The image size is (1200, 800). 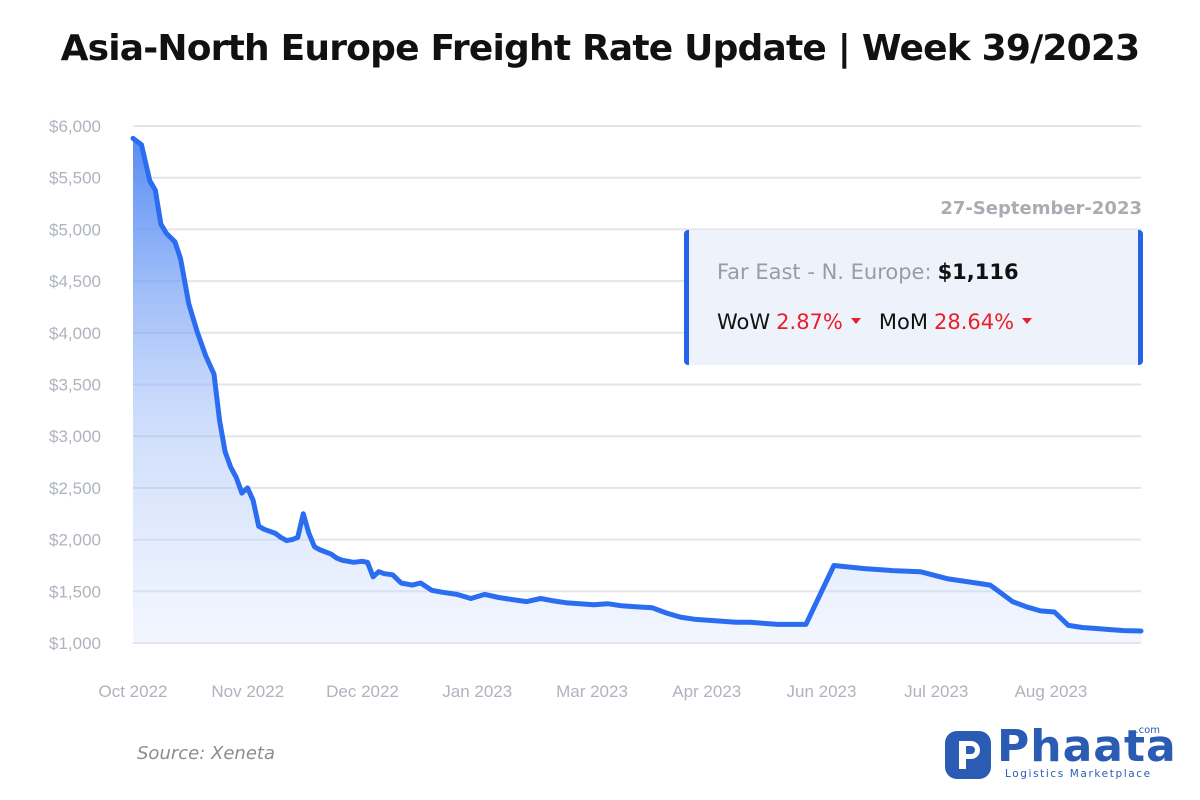 What do you see at coordinates (1051, 691) in the screenshot?
I see `x-tick-label: Aug 2023` at bounding box center [1051, 691].